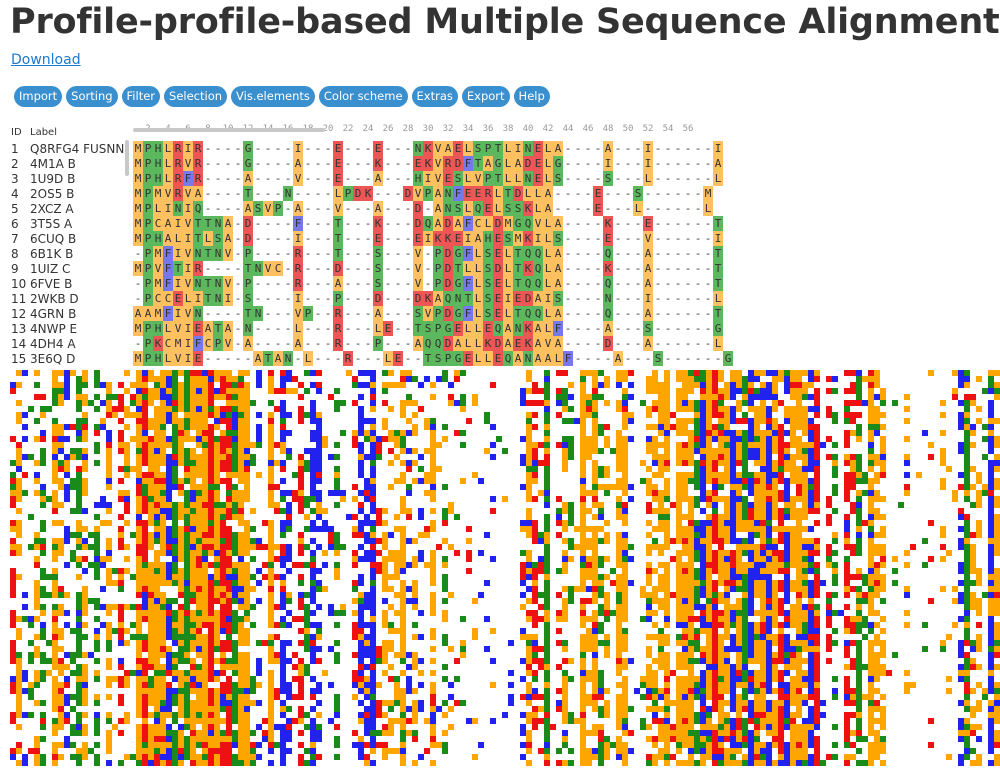  Describe the element at coordinates (168, 343) in the screenshot. I see `residue: C` at that location.